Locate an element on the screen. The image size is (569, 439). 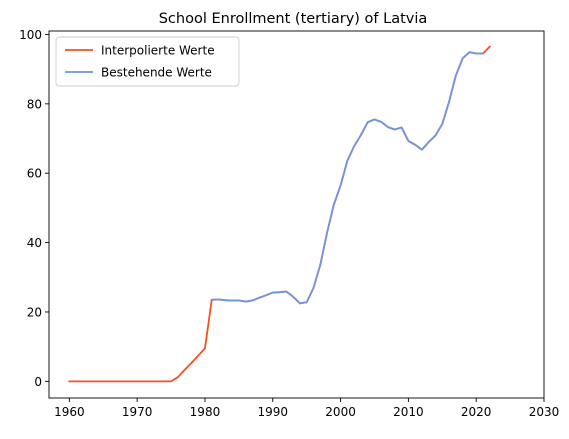
legend-box is located at coordinates (147, 61).